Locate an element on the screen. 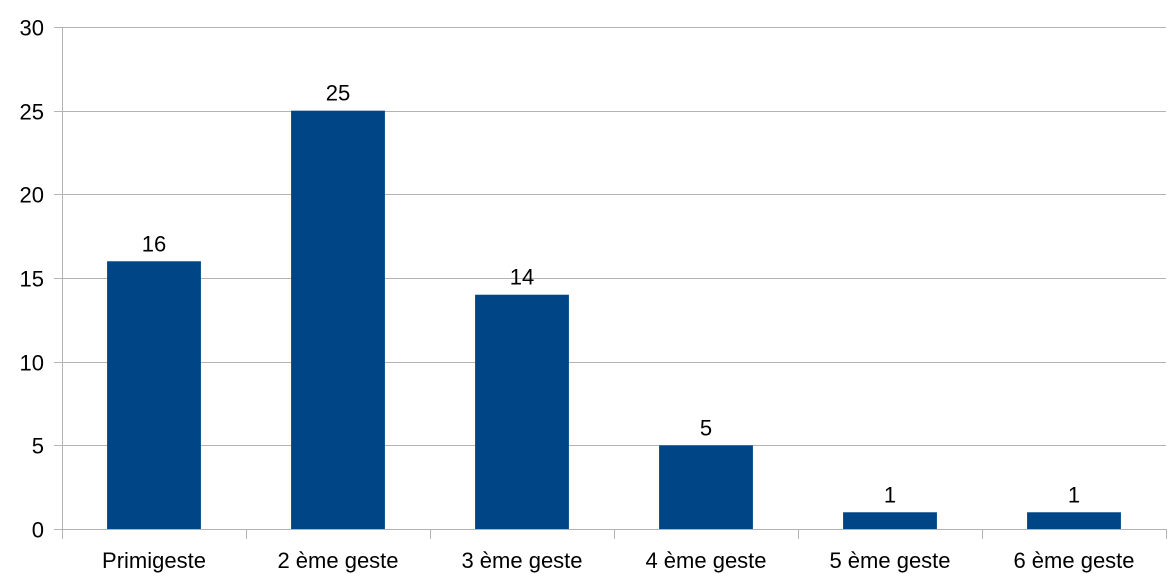 The image size is (1168, 576). data-label: 25 is located at coordinates (338, 93).